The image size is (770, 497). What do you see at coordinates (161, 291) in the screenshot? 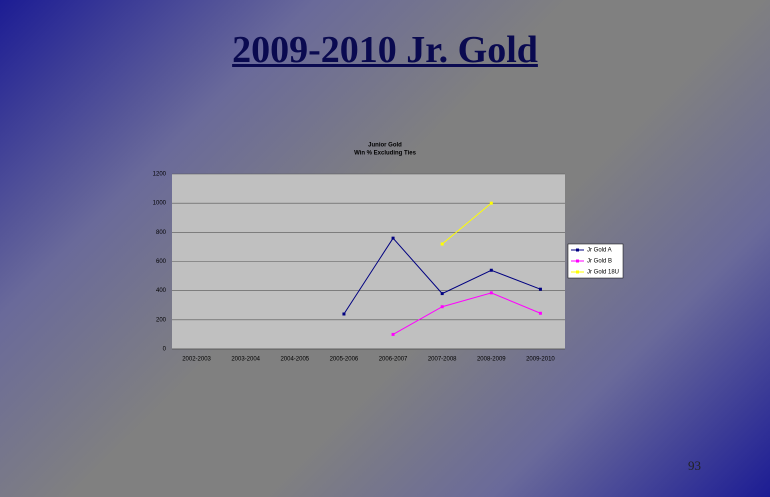
I see `y-tick-label: 400` at bounding box center [161, 291].